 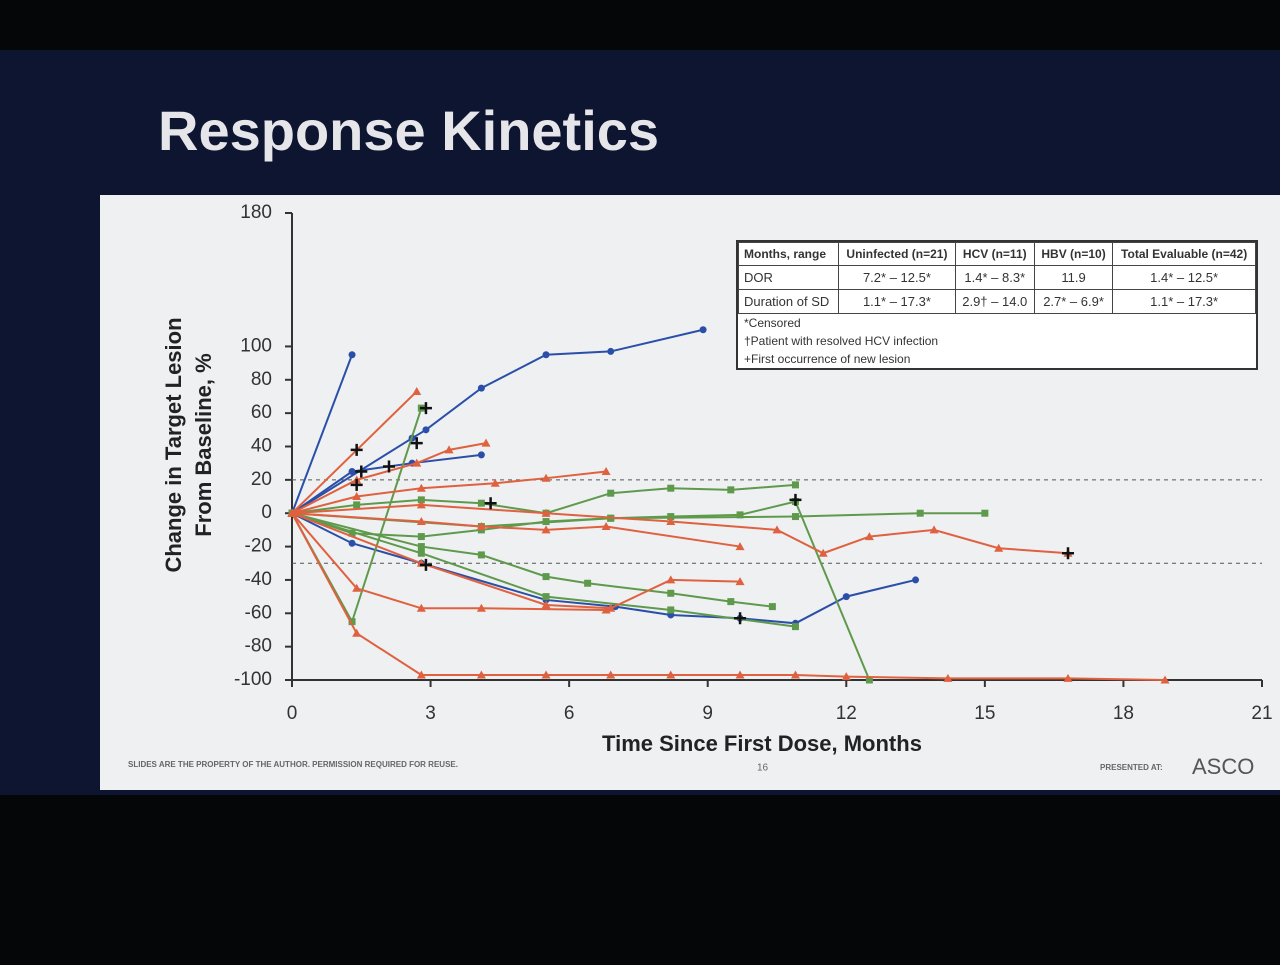 I want to click on y-tick-label: 100, so click(x=256, y=345).